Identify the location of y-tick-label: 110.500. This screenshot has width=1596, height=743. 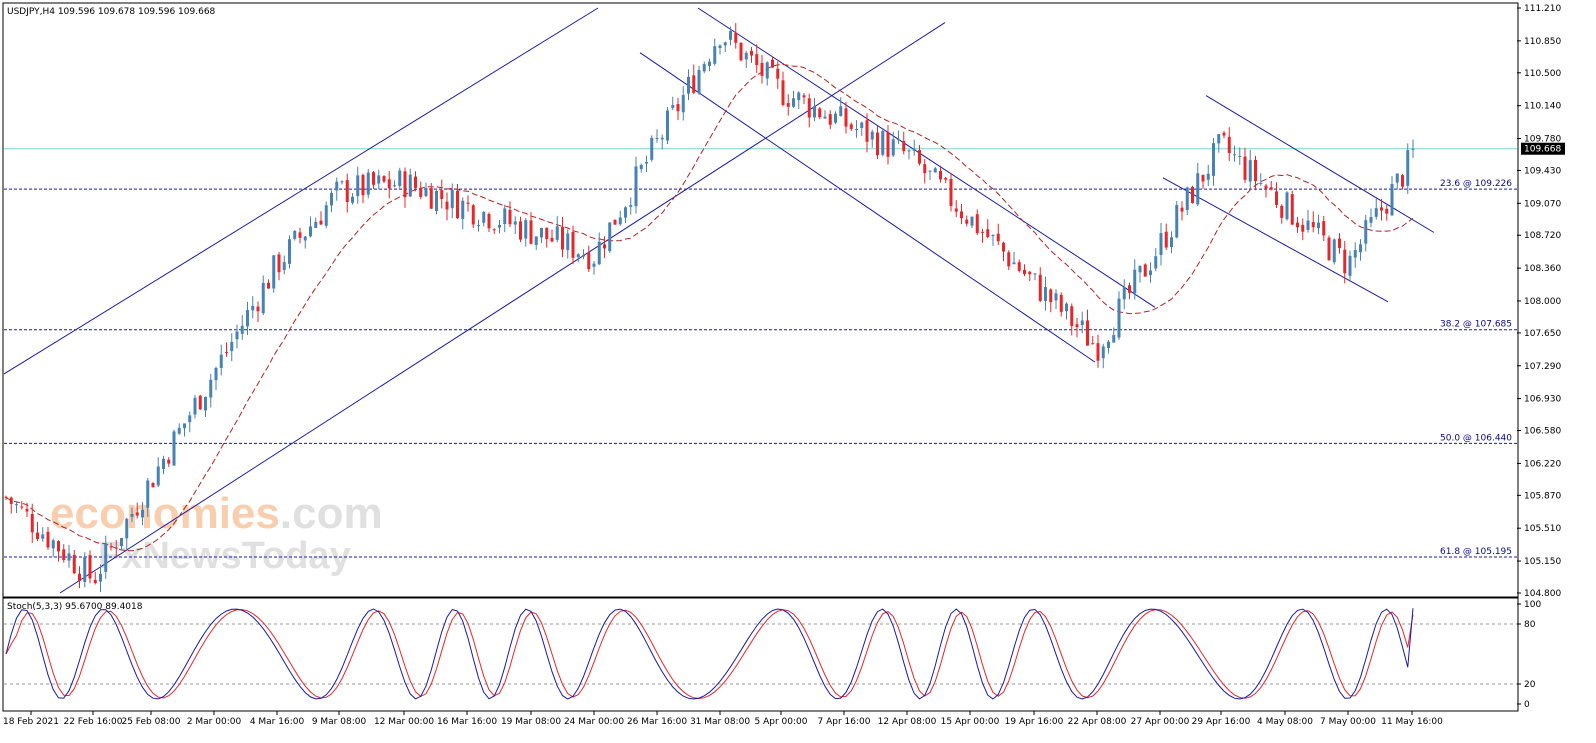
(1542, 74).